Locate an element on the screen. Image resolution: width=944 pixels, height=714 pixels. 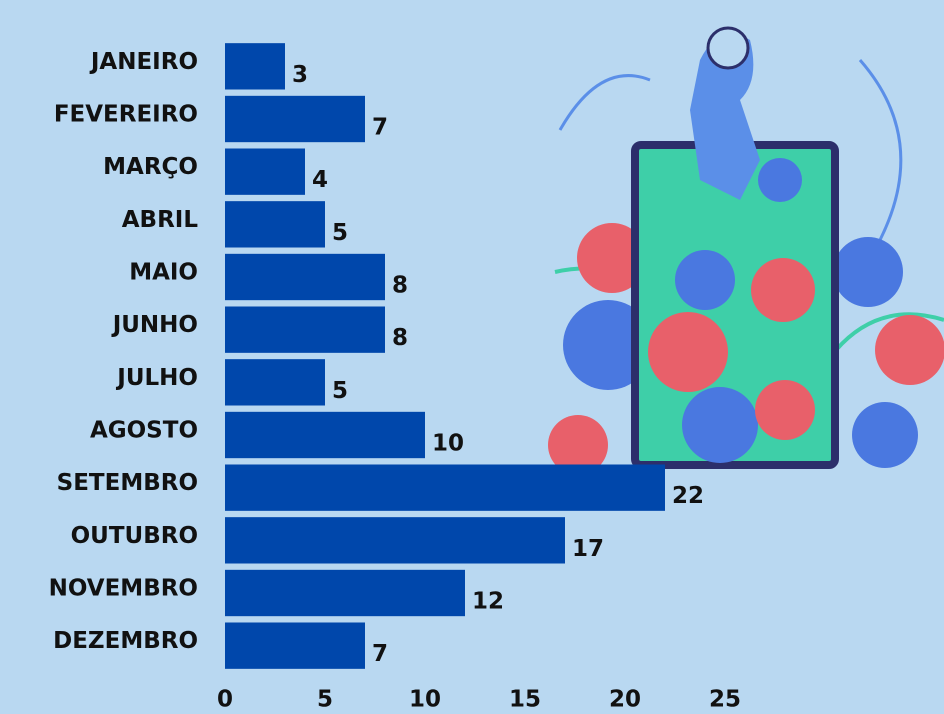
y-tick-label: JULHO is located at coordinates (156, 378).